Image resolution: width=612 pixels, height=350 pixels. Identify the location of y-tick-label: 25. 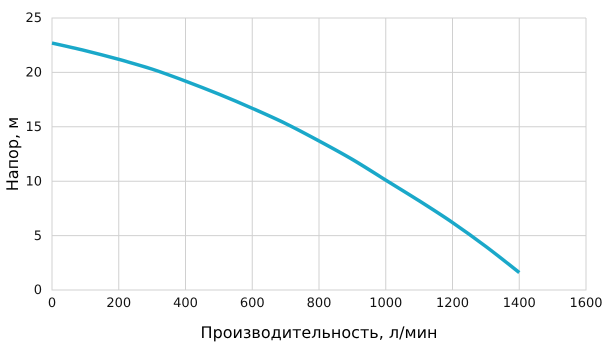
(33, 18).